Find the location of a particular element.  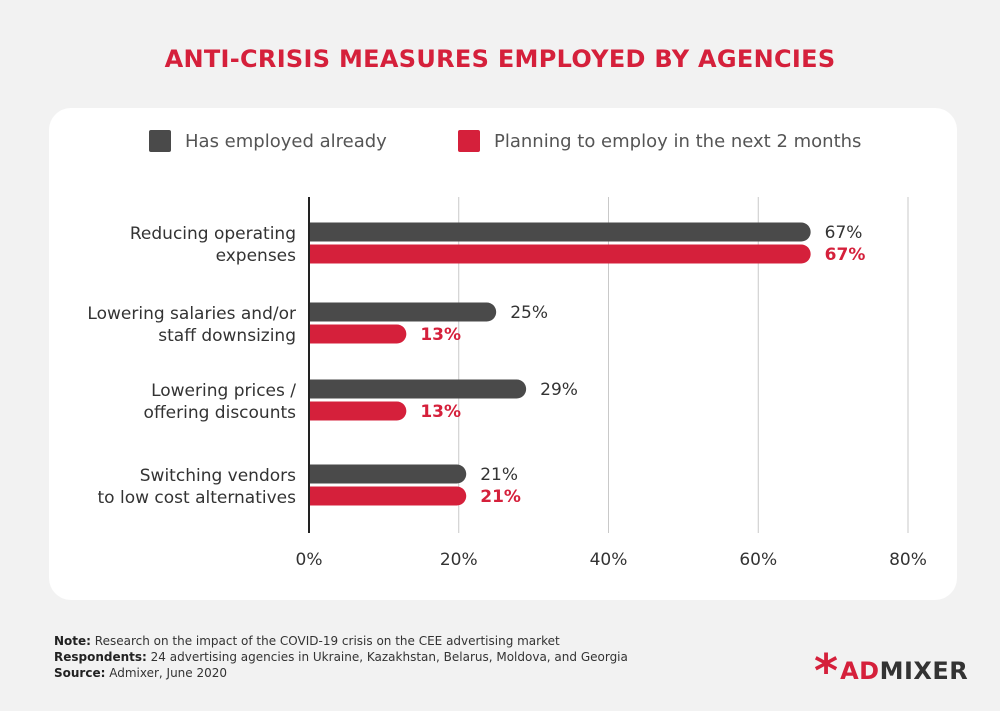

x-tick-label: 40% is located at coordinates (609, 560).